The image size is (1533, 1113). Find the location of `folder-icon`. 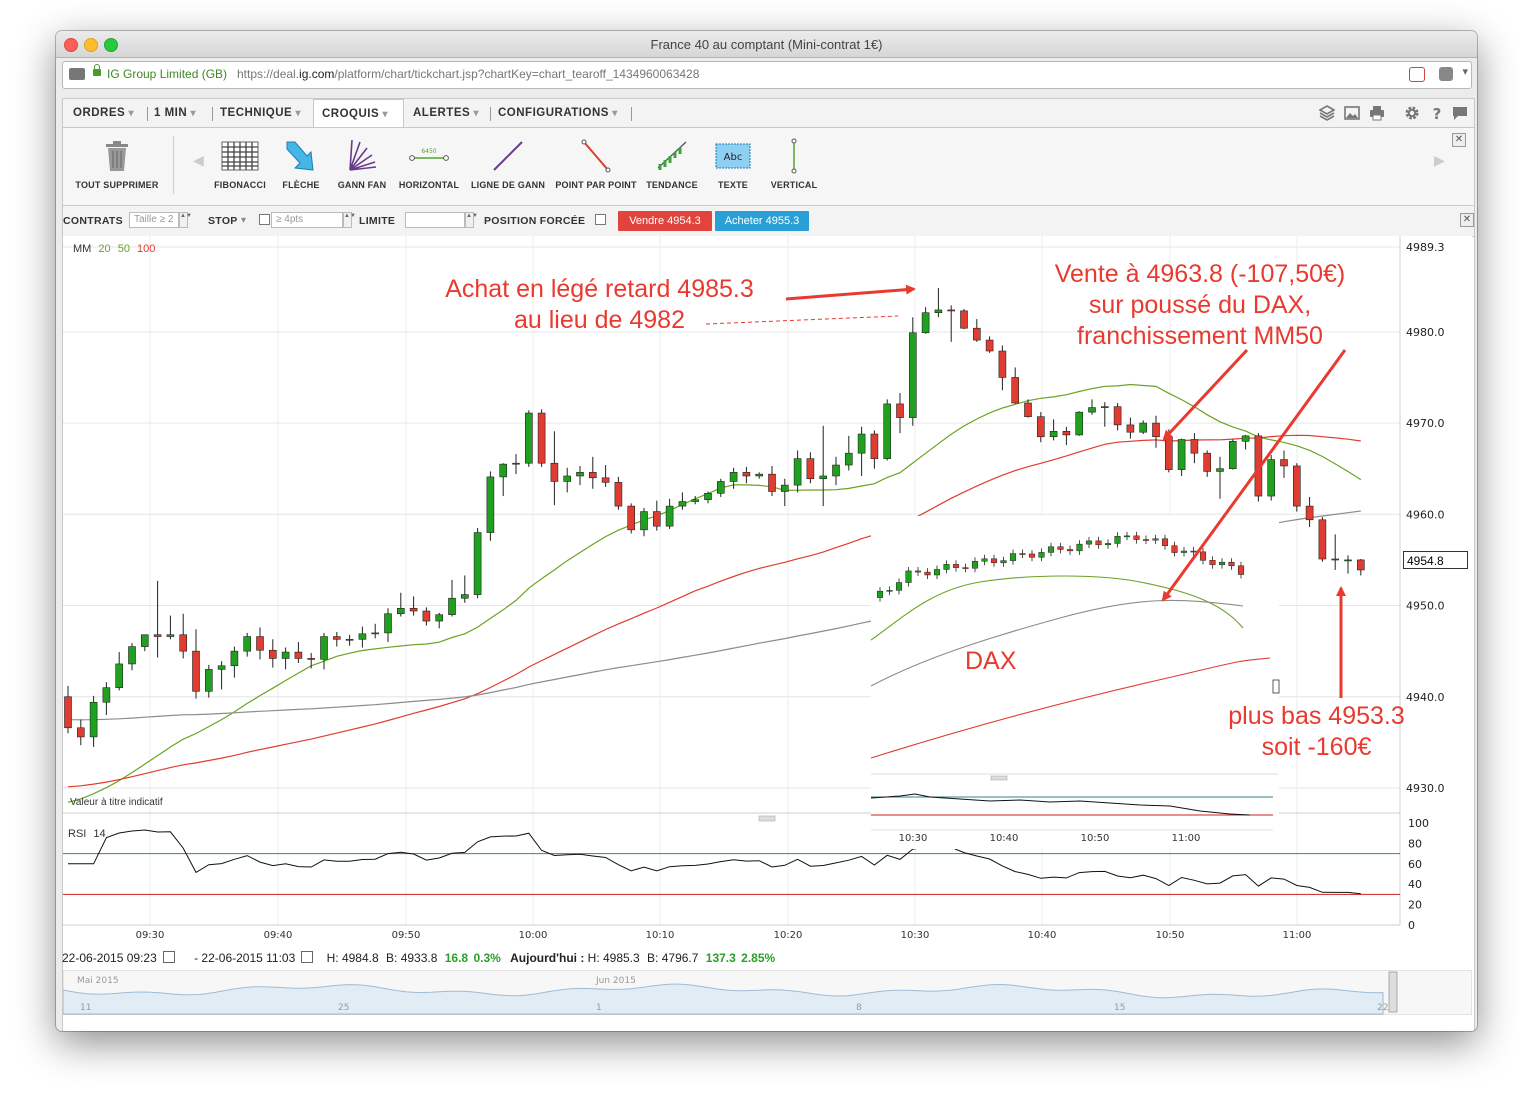

folder-icon is located at coordinates (77, 74).